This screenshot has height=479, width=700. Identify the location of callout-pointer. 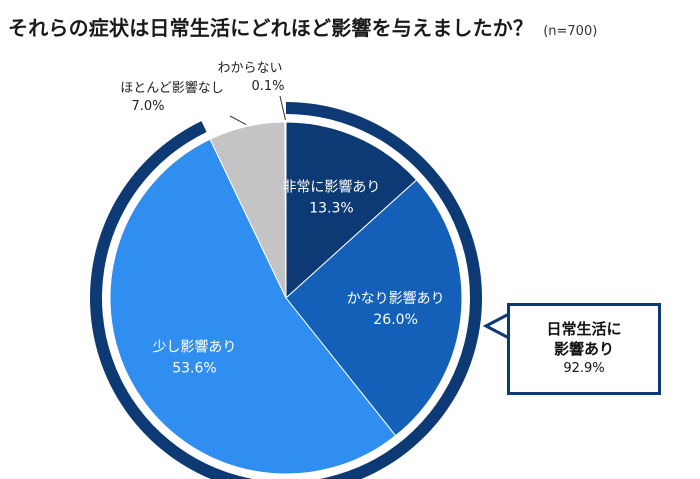
(496, 326).